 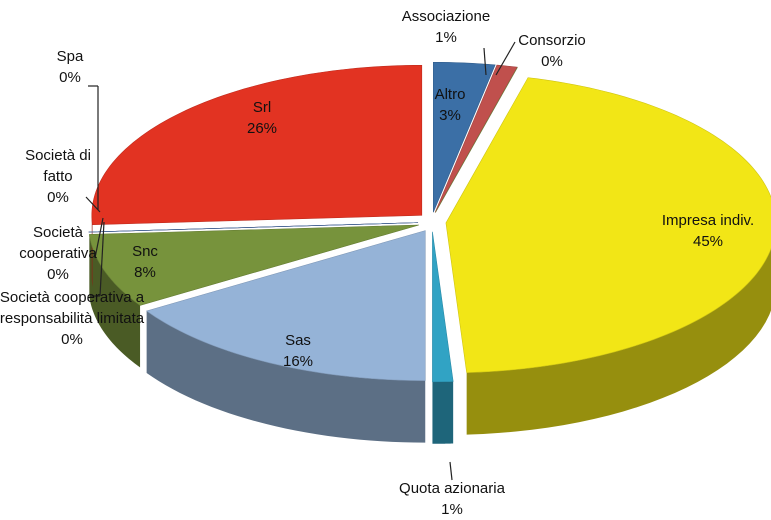 I want to click on slice-label: Società cooperativa 0%, so click(x=58, y=253).